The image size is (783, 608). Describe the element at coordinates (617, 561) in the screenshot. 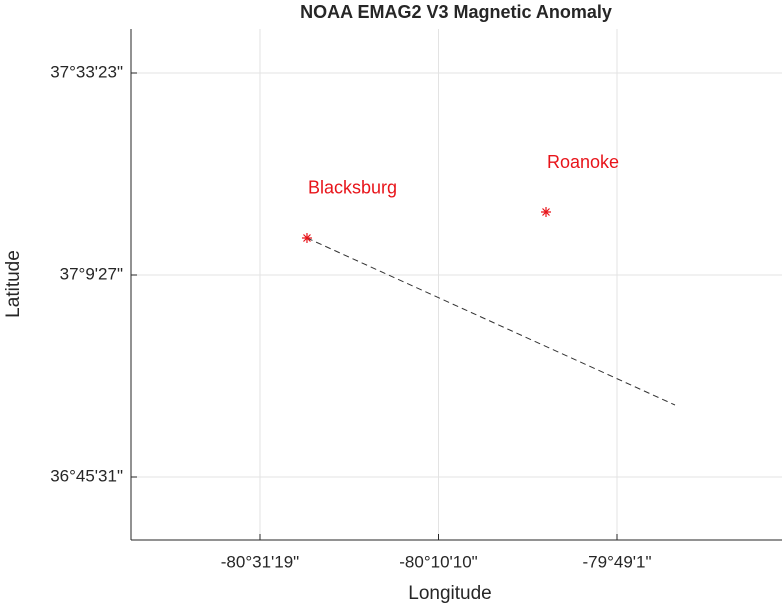

I see `x-tick-label: -79°49'1"` at that location.